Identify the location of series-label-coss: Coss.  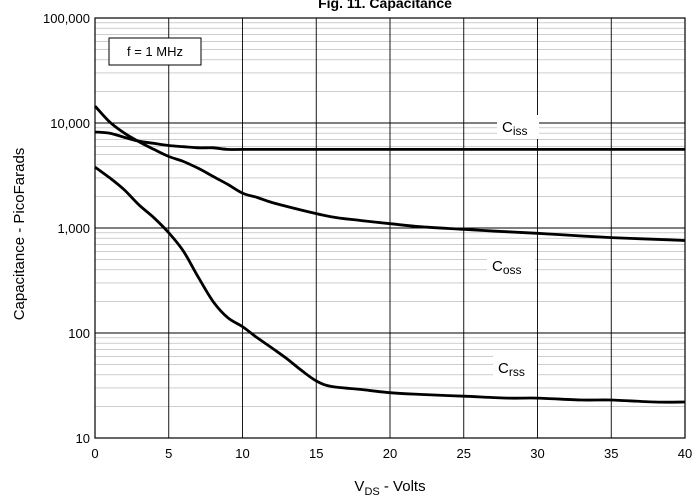
(511, 266).